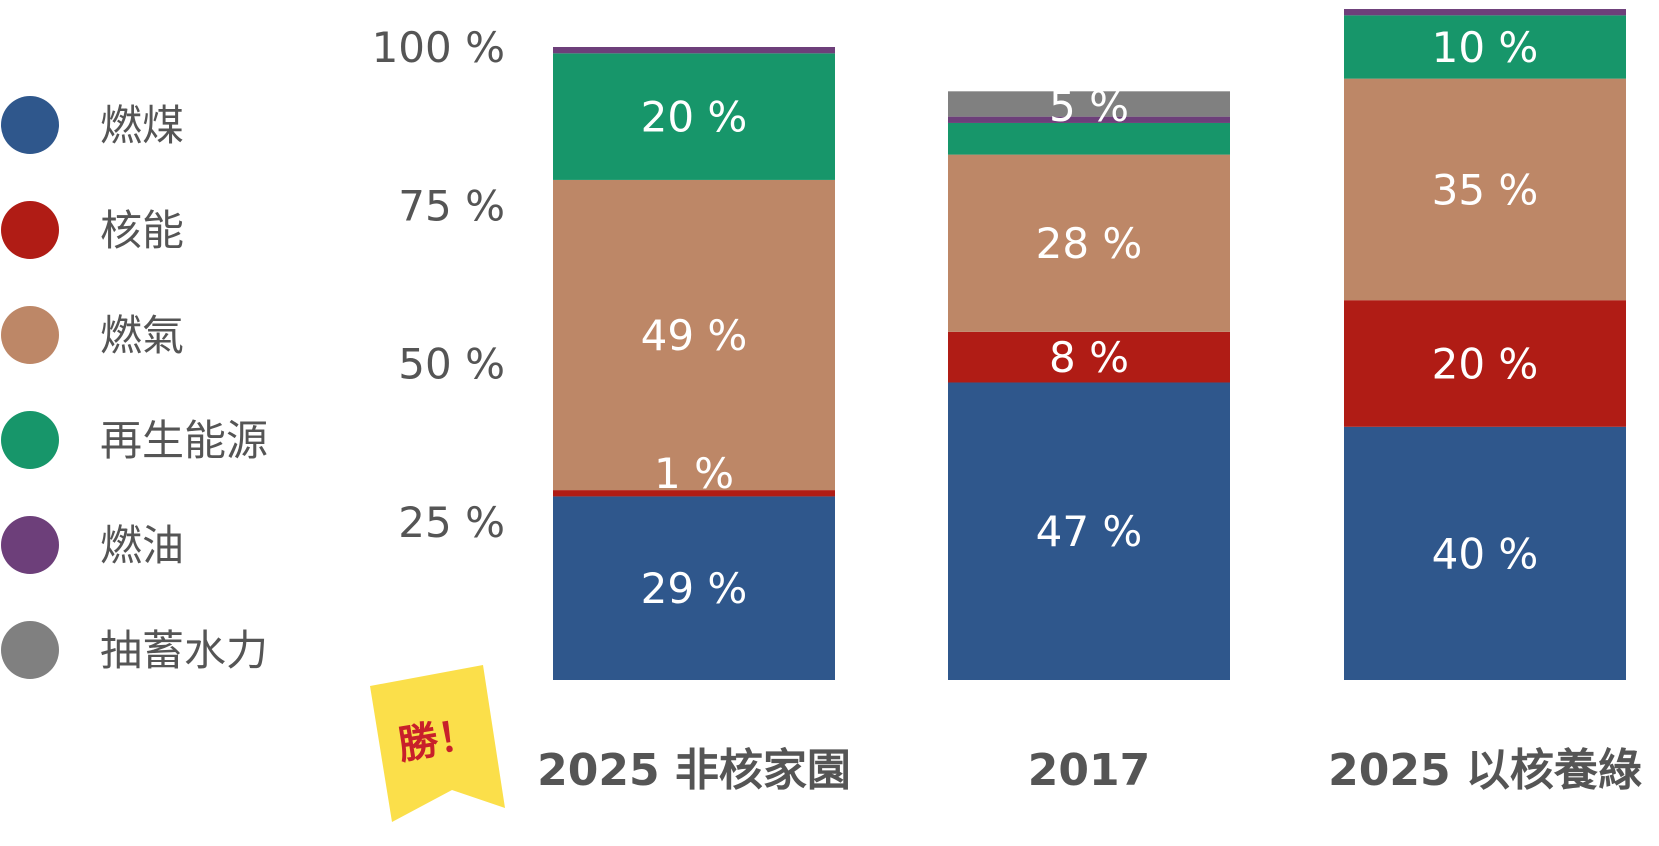  I want to click on data-label: 28 %, so click(1089, 243).